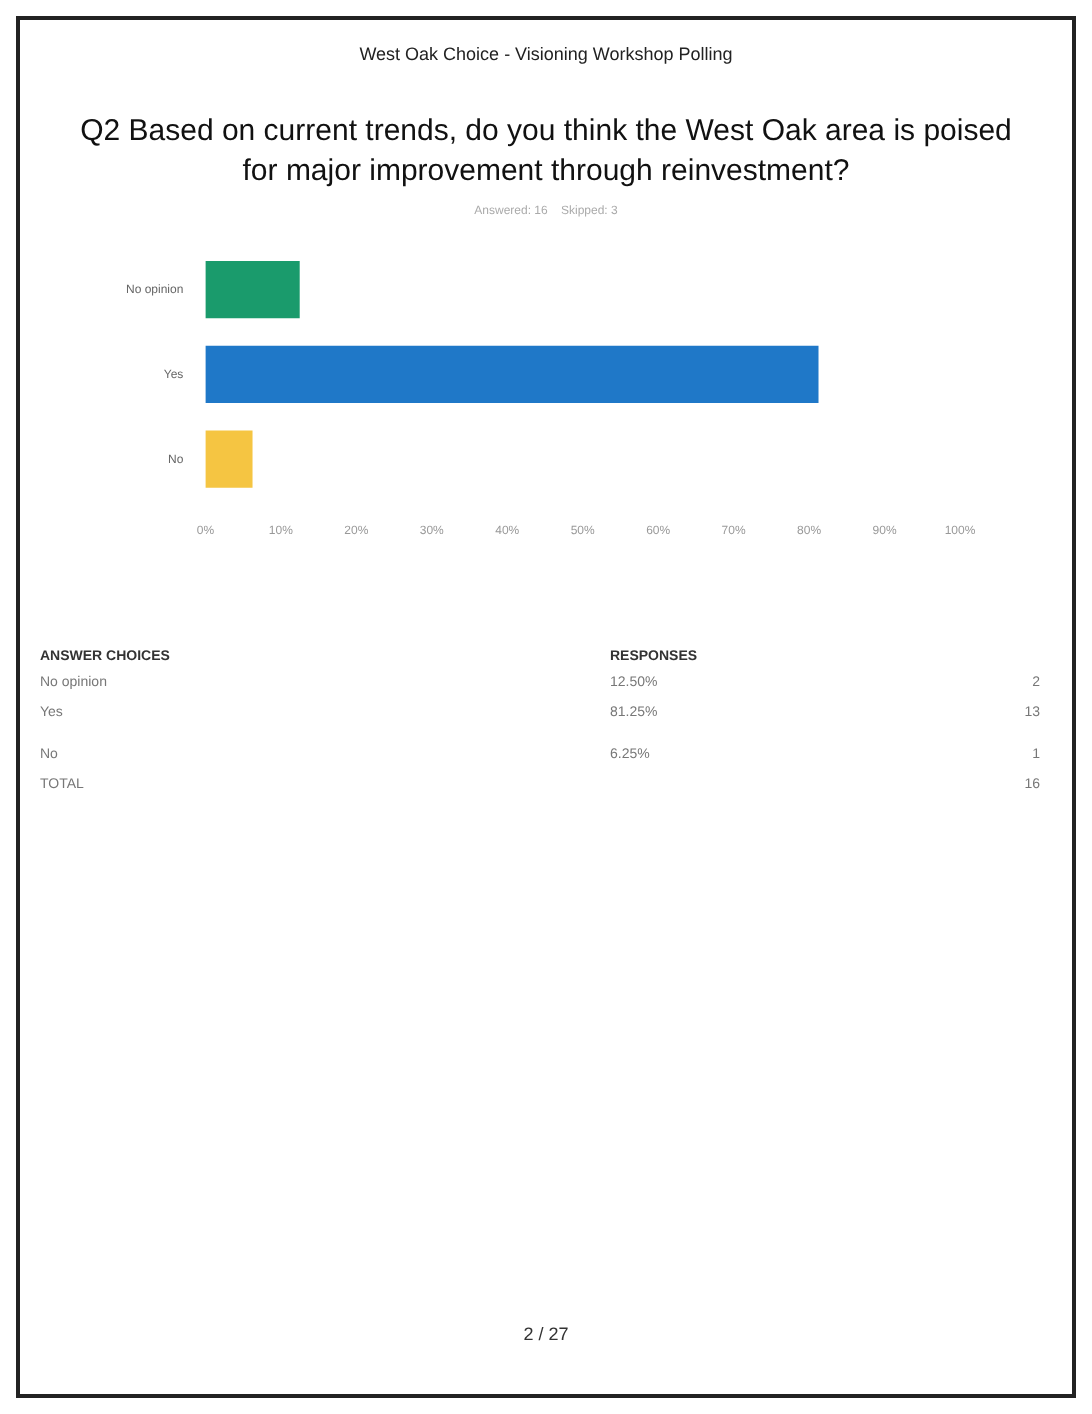  I want to click on chart-title: Q2 Based on current trends, do you think the West Oak area is poised for major improvement through reinvestment?, so click(546, 151).